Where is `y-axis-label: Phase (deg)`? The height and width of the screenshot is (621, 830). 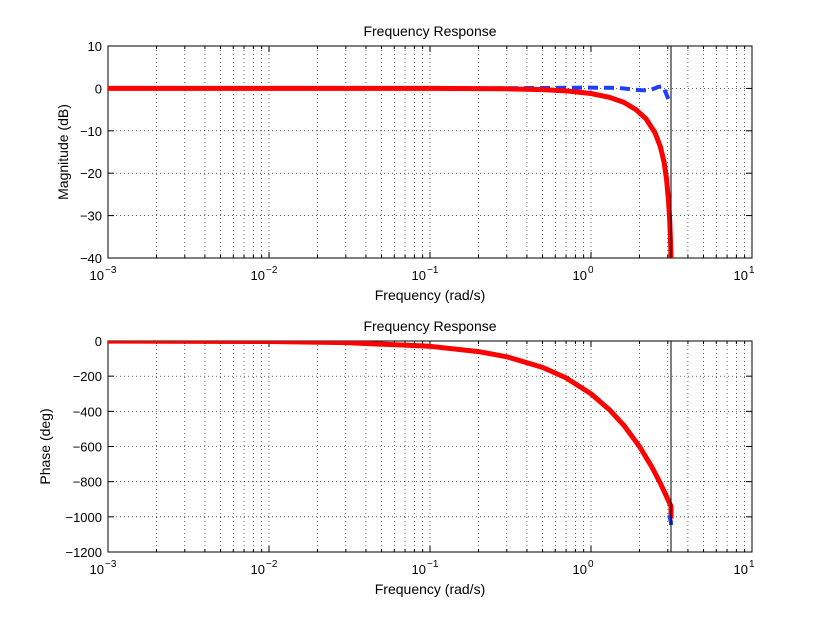
y-axis-label: Phase (deg) is located at coordinates (45, 446).